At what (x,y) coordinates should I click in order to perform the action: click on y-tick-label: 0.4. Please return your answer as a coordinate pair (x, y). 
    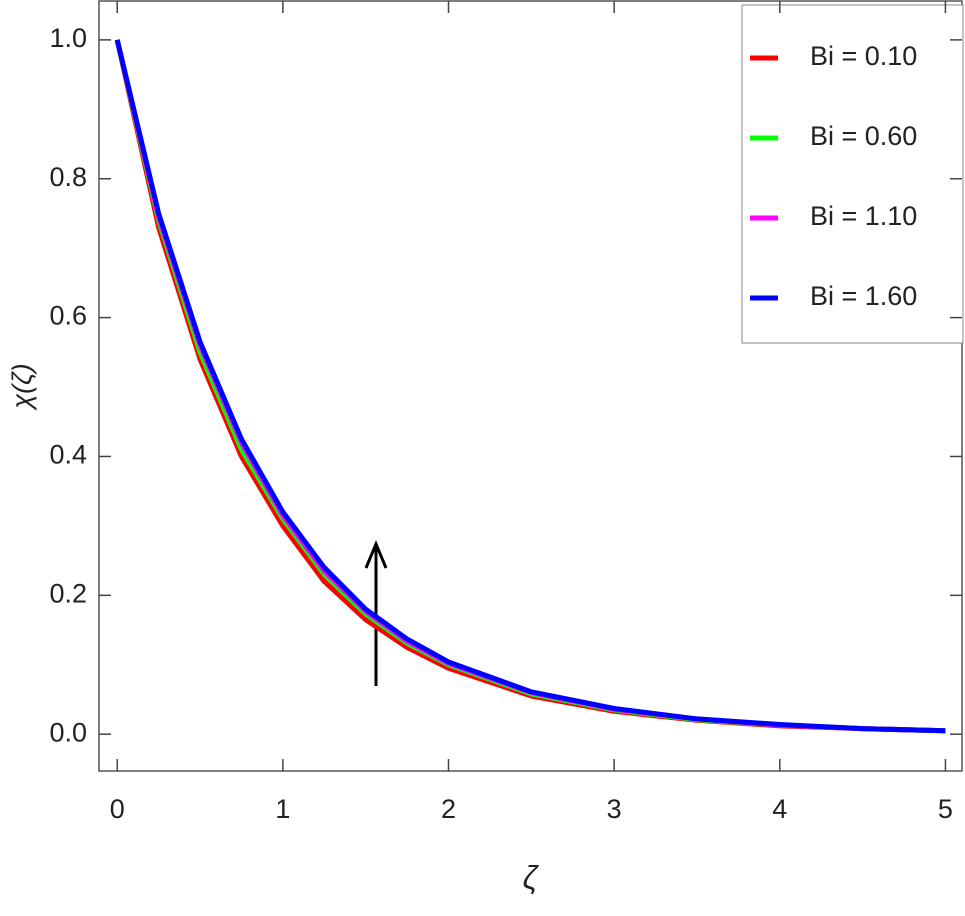
    Looking at the image, I should click on (68, 455).